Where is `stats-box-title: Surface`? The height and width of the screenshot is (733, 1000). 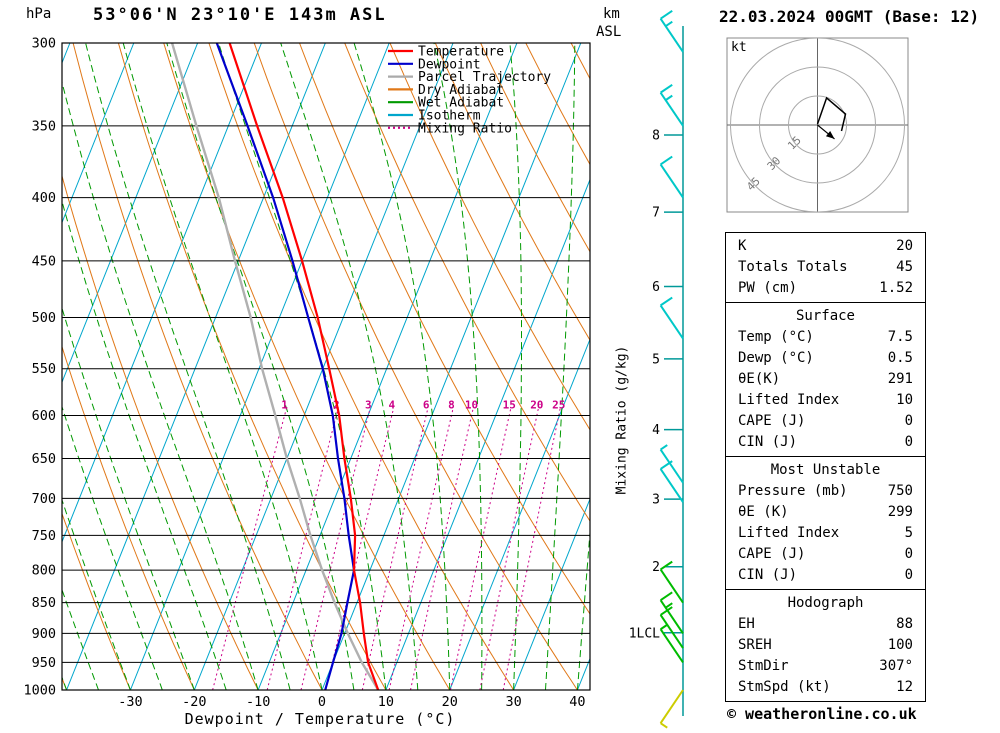
stats-box-title: Surface is located at coordinates (825, 316).